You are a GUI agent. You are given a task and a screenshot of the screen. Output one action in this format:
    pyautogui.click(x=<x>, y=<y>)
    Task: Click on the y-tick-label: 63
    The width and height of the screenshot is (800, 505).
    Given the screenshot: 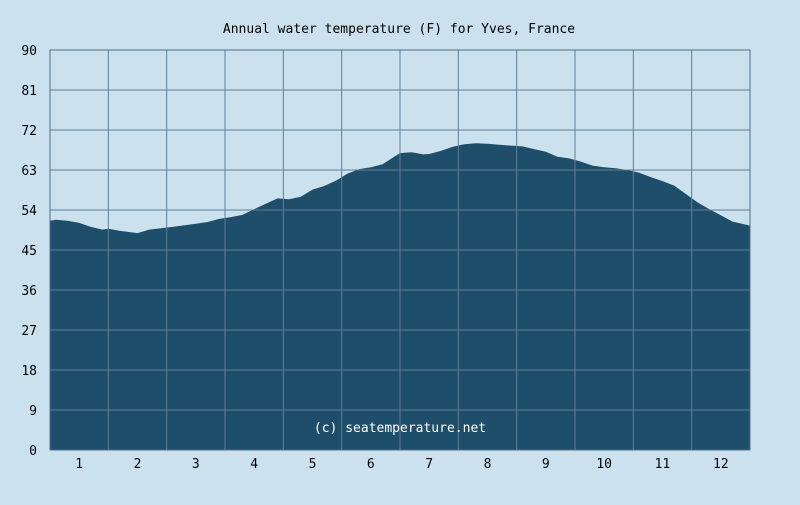 What is the action you would take?
    pyautogui.click(x=29, y=171)
    